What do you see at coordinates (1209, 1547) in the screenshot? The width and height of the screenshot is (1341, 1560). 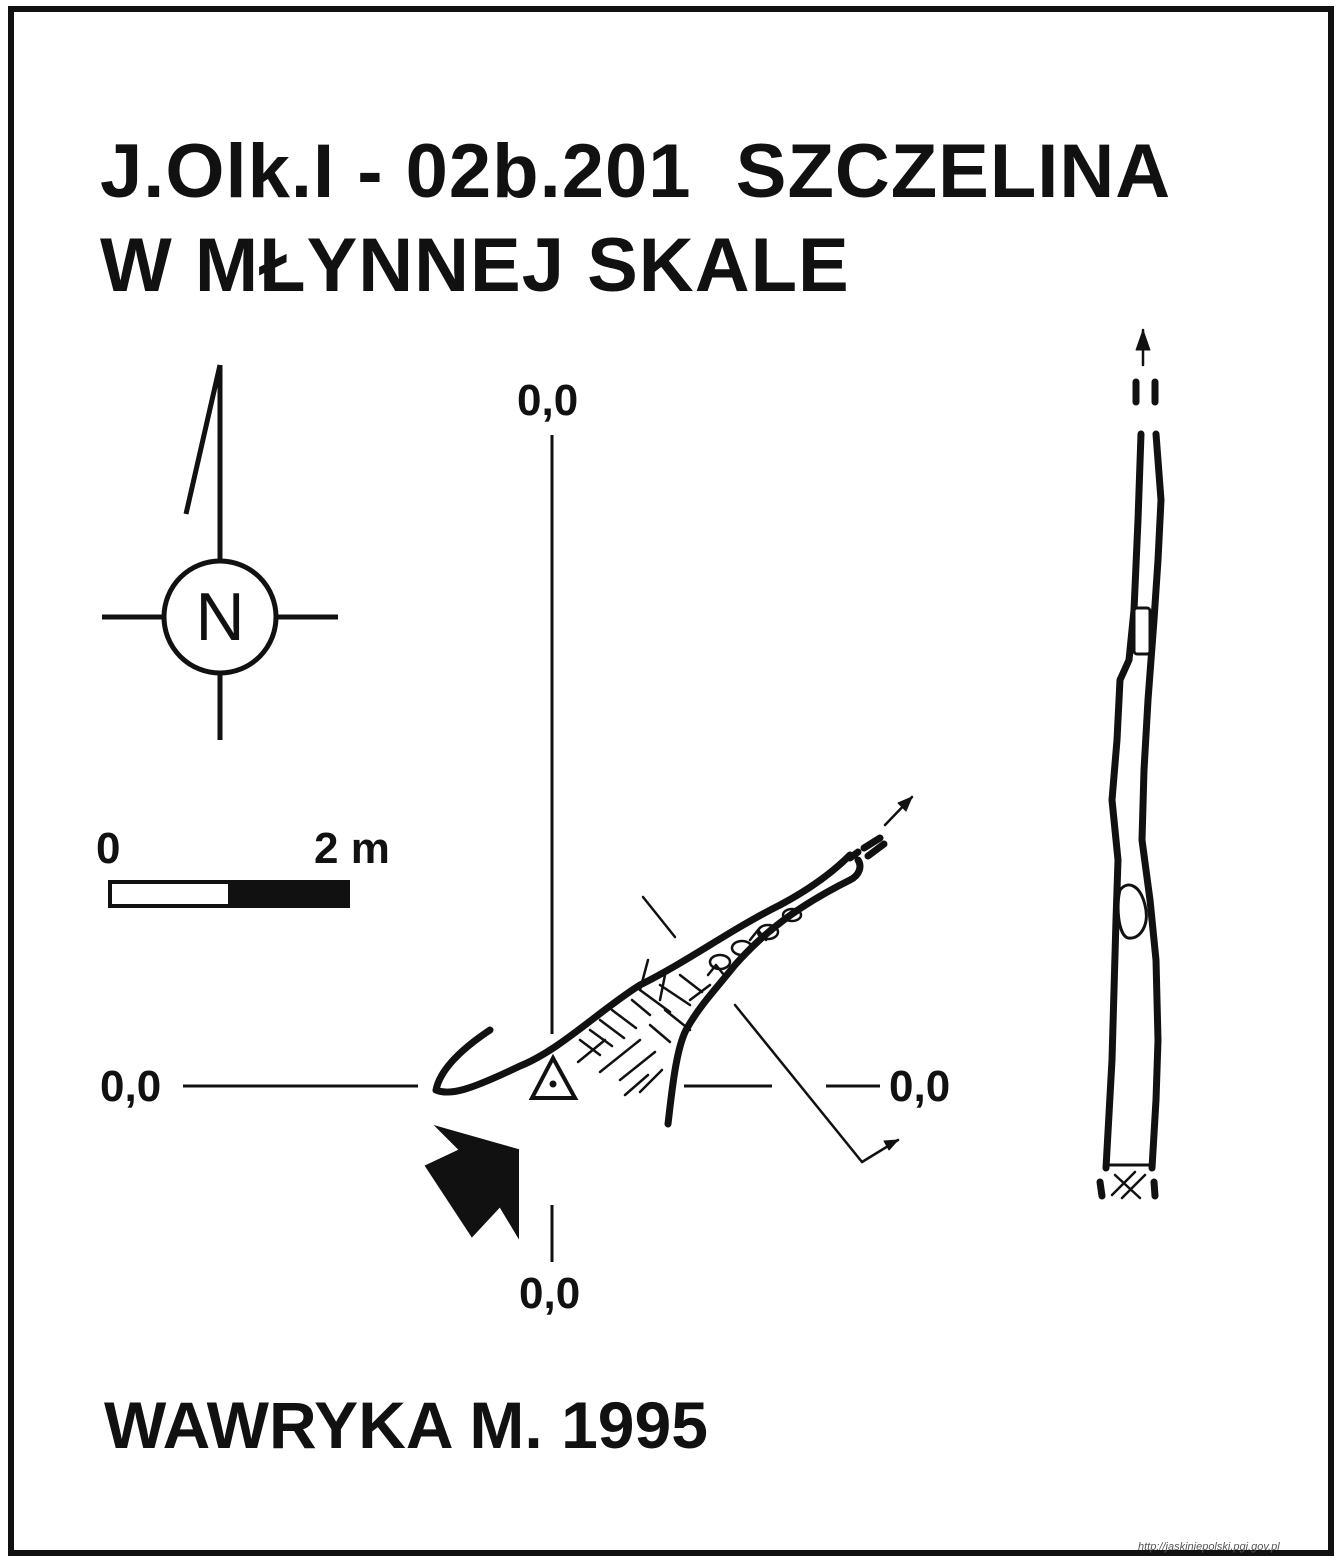 I see `source-url: http://jaskiniepolski.pgi.gov.pl` at bounding box center [1209, 1547].